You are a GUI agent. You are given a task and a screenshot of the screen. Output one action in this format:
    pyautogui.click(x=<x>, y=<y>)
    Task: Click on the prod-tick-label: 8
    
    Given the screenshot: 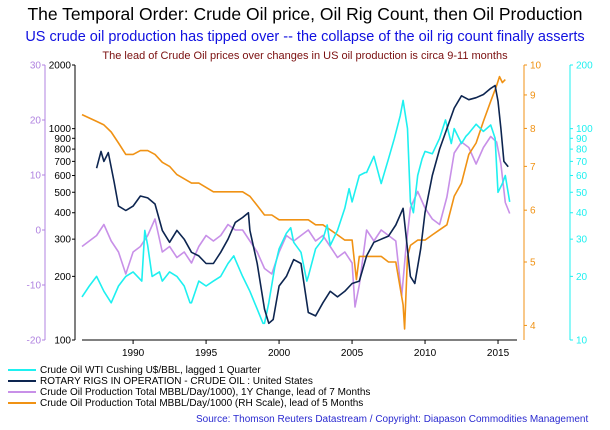 What is the action you would take?
    pyautogui.click(x=533, y=129)
    